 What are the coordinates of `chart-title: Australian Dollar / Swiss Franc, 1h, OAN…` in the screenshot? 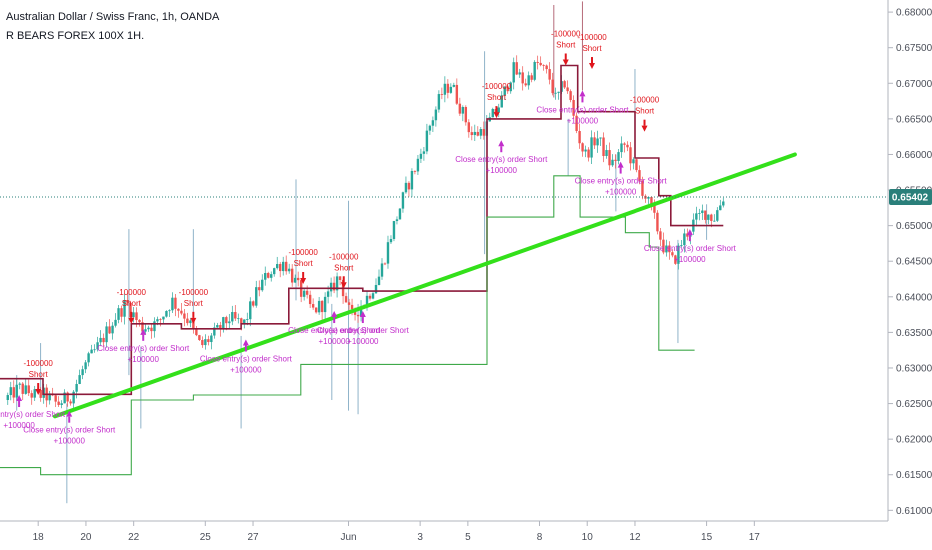 It's located at (113, 17).